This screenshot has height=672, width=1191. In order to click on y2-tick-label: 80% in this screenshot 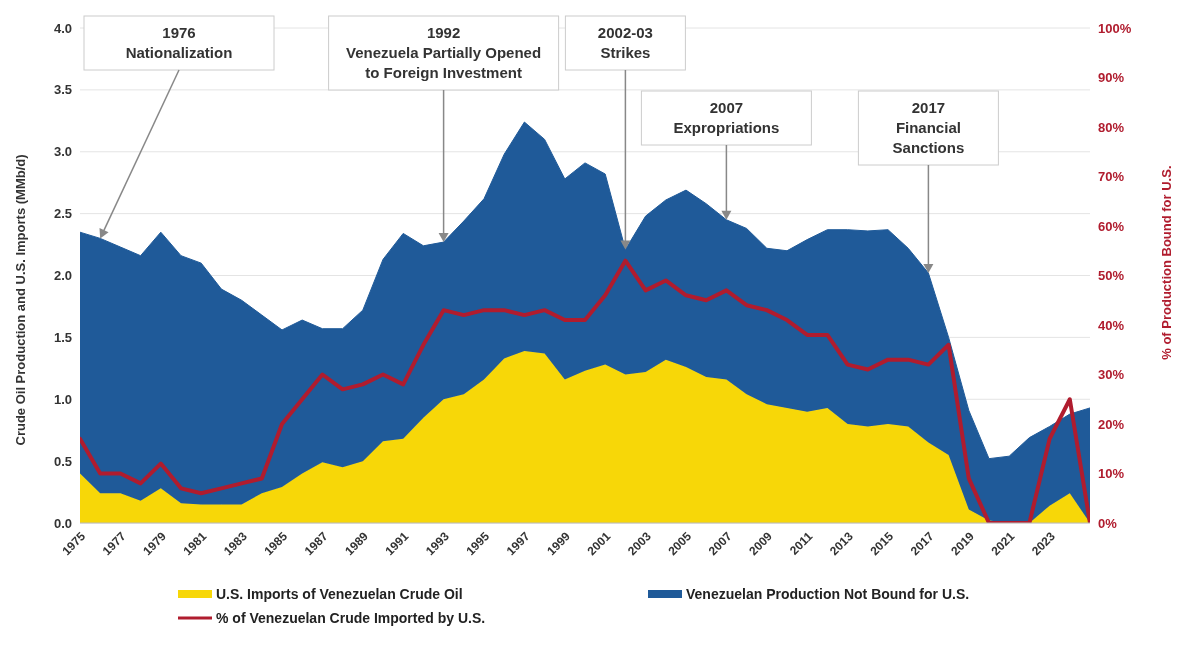, I will do `click(1111, 127)`.